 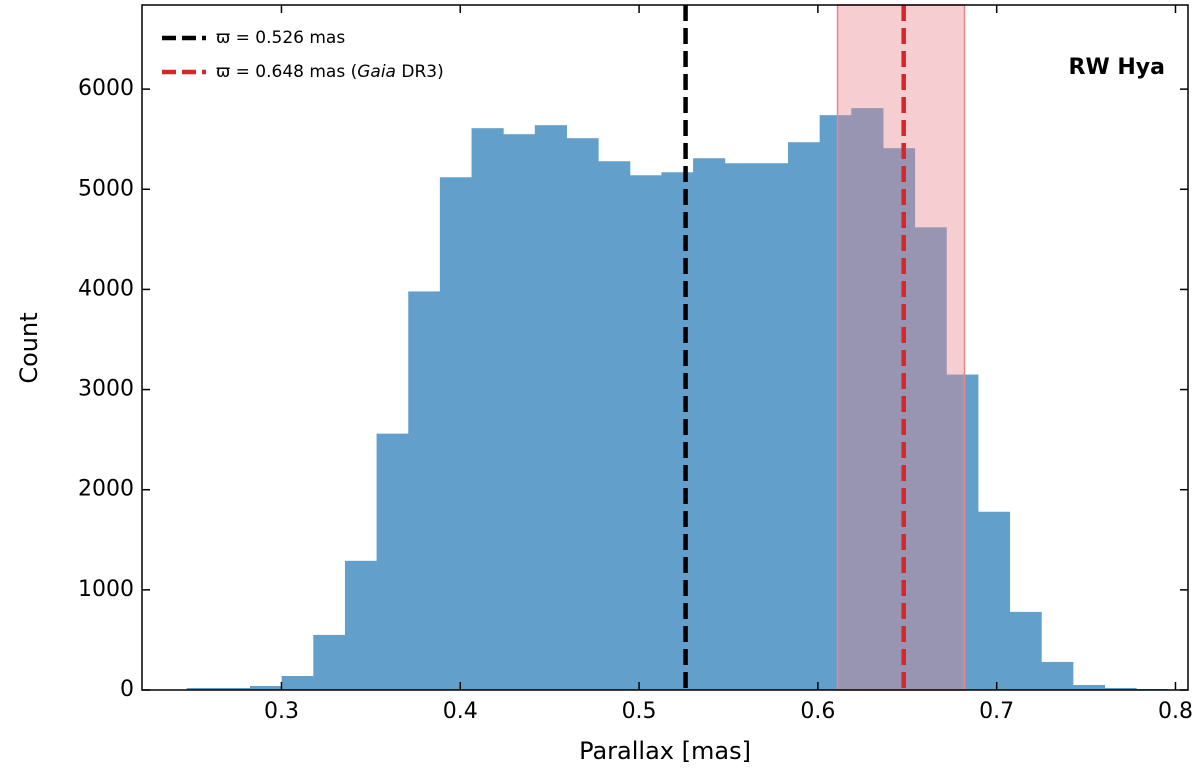 What do you see at coordinates (665, 751) in the screenshot?
I see `x-axis-label: Parallax [mas]` at bounding box center [665, 751].